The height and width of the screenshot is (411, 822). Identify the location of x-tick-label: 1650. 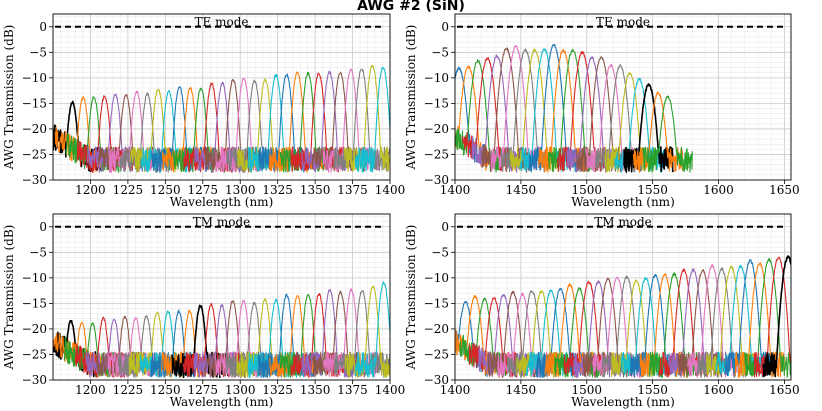
(784, 390).